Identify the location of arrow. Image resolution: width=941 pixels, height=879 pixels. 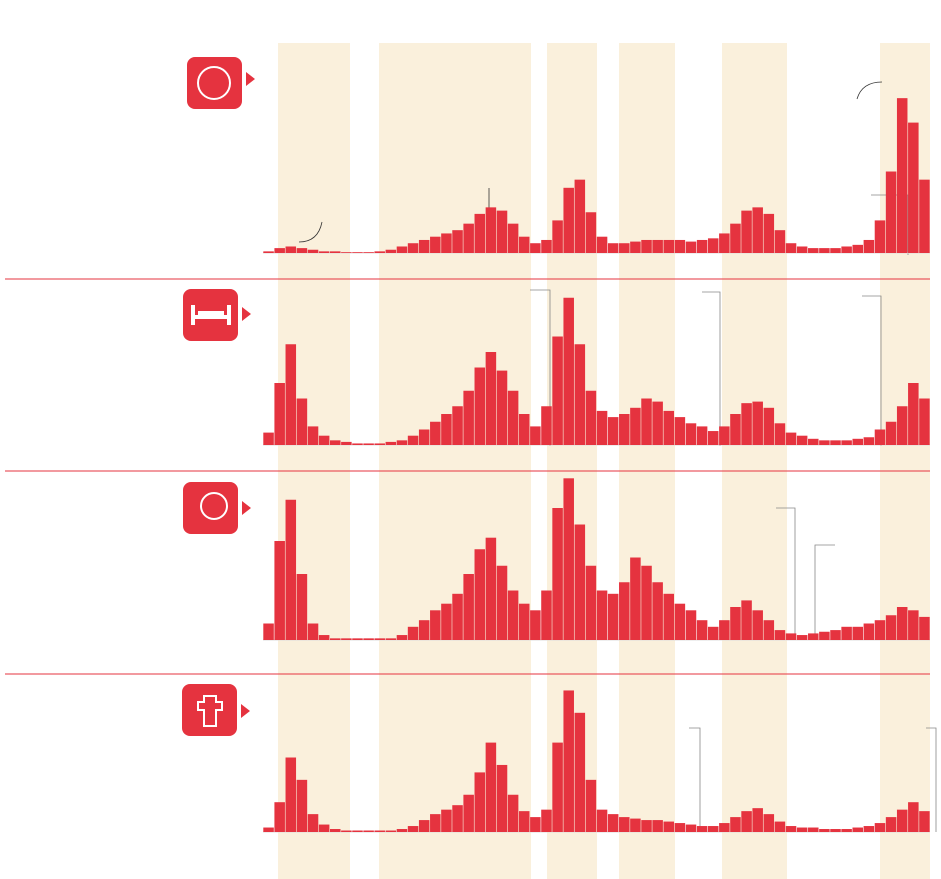
(869, 90).